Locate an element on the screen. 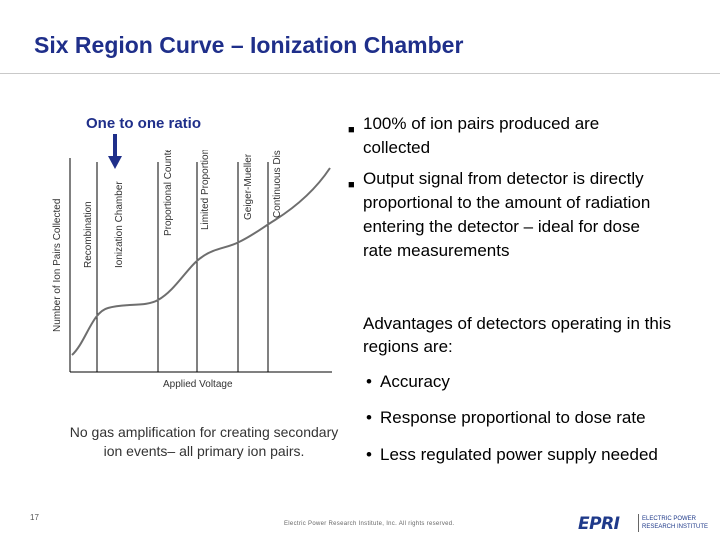 The image size is (720, 540). region-label-geiger-mueller: Geiger-Mueller is located at coordinates (248, 186).